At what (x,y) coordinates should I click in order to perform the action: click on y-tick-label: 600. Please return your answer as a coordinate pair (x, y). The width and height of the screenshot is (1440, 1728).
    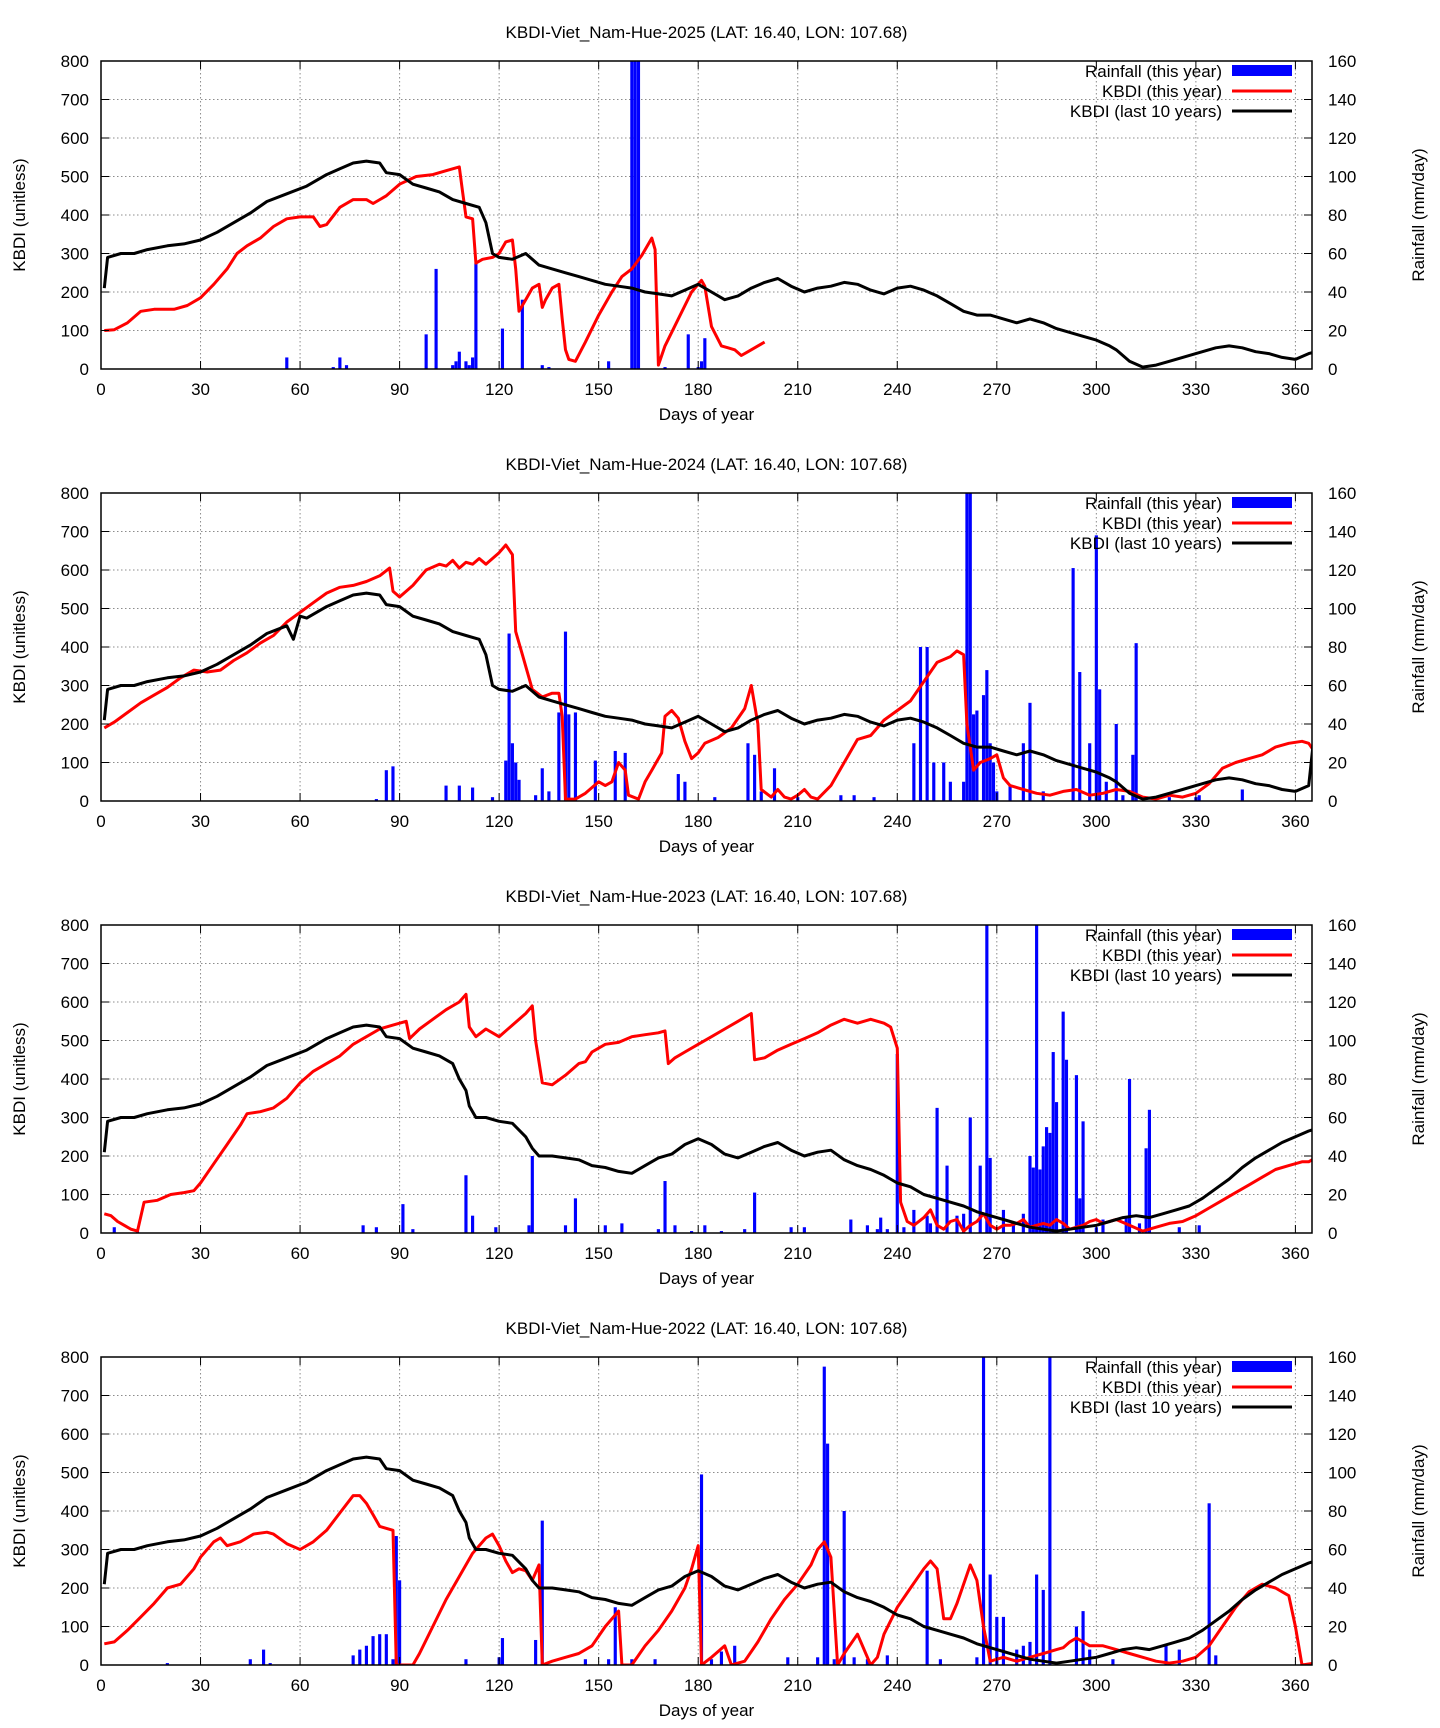
    Looking at the image, I should click on (75, 1002).